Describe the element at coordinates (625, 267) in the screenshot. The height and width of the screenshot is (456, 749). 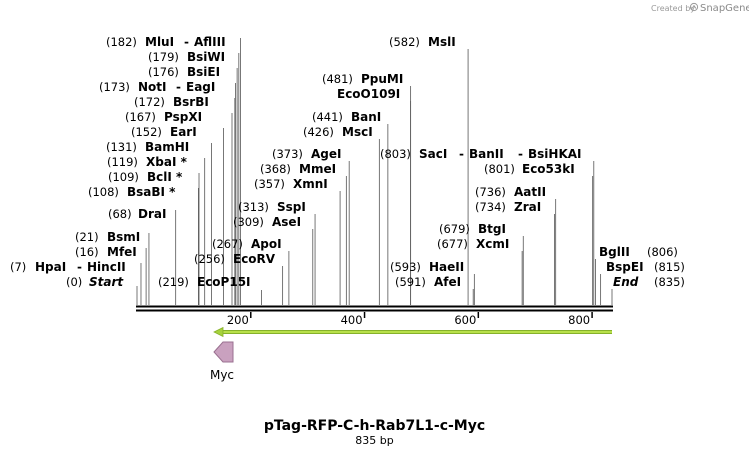
I see `site-name-bspei: BspEI` at that location.